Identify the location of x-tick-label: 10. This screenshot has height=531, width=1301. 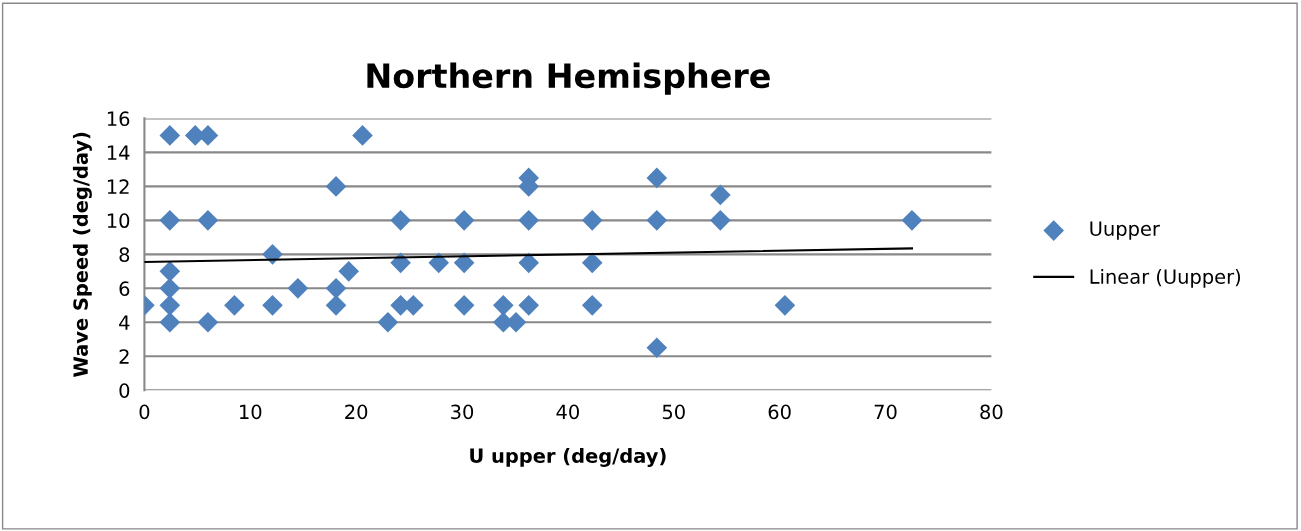
(251, 412).